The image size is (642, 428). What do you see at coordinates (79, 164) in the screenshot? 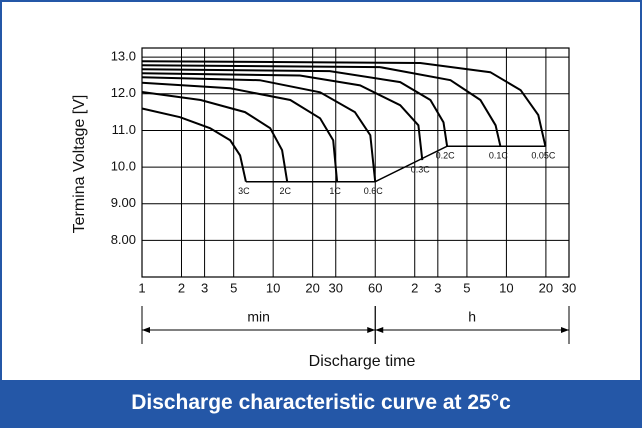
I see `y-axis-title: Termina Voltage [V]` at bounding box center [79, 164].